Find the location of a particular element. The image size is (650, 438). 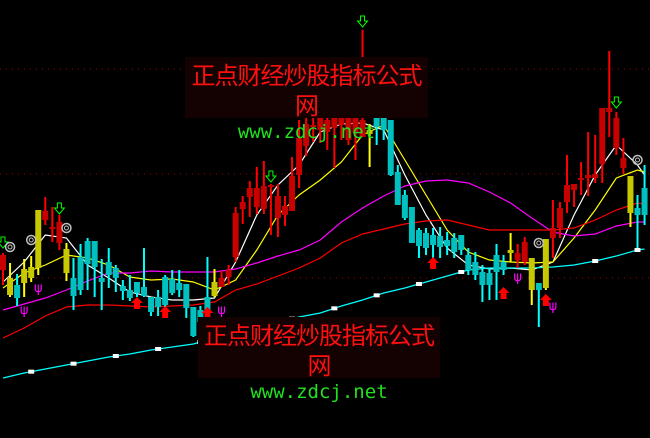

watermark-url: www.zdcj.net is located at coordinates (319, 392).